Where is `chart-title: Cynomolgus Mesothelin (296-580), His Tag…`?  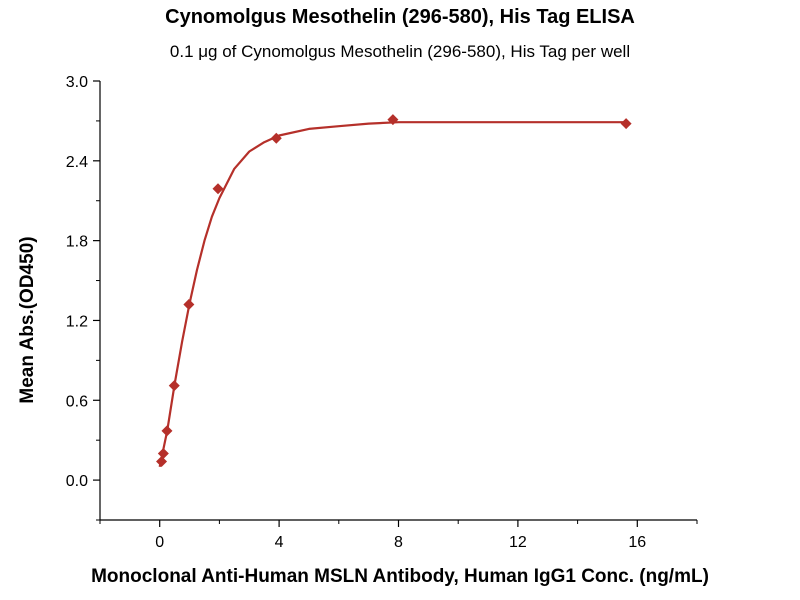
chart-title: Cynomolgus Mesothelin (296-580), His Tag… is located at coordinates (400, 17).